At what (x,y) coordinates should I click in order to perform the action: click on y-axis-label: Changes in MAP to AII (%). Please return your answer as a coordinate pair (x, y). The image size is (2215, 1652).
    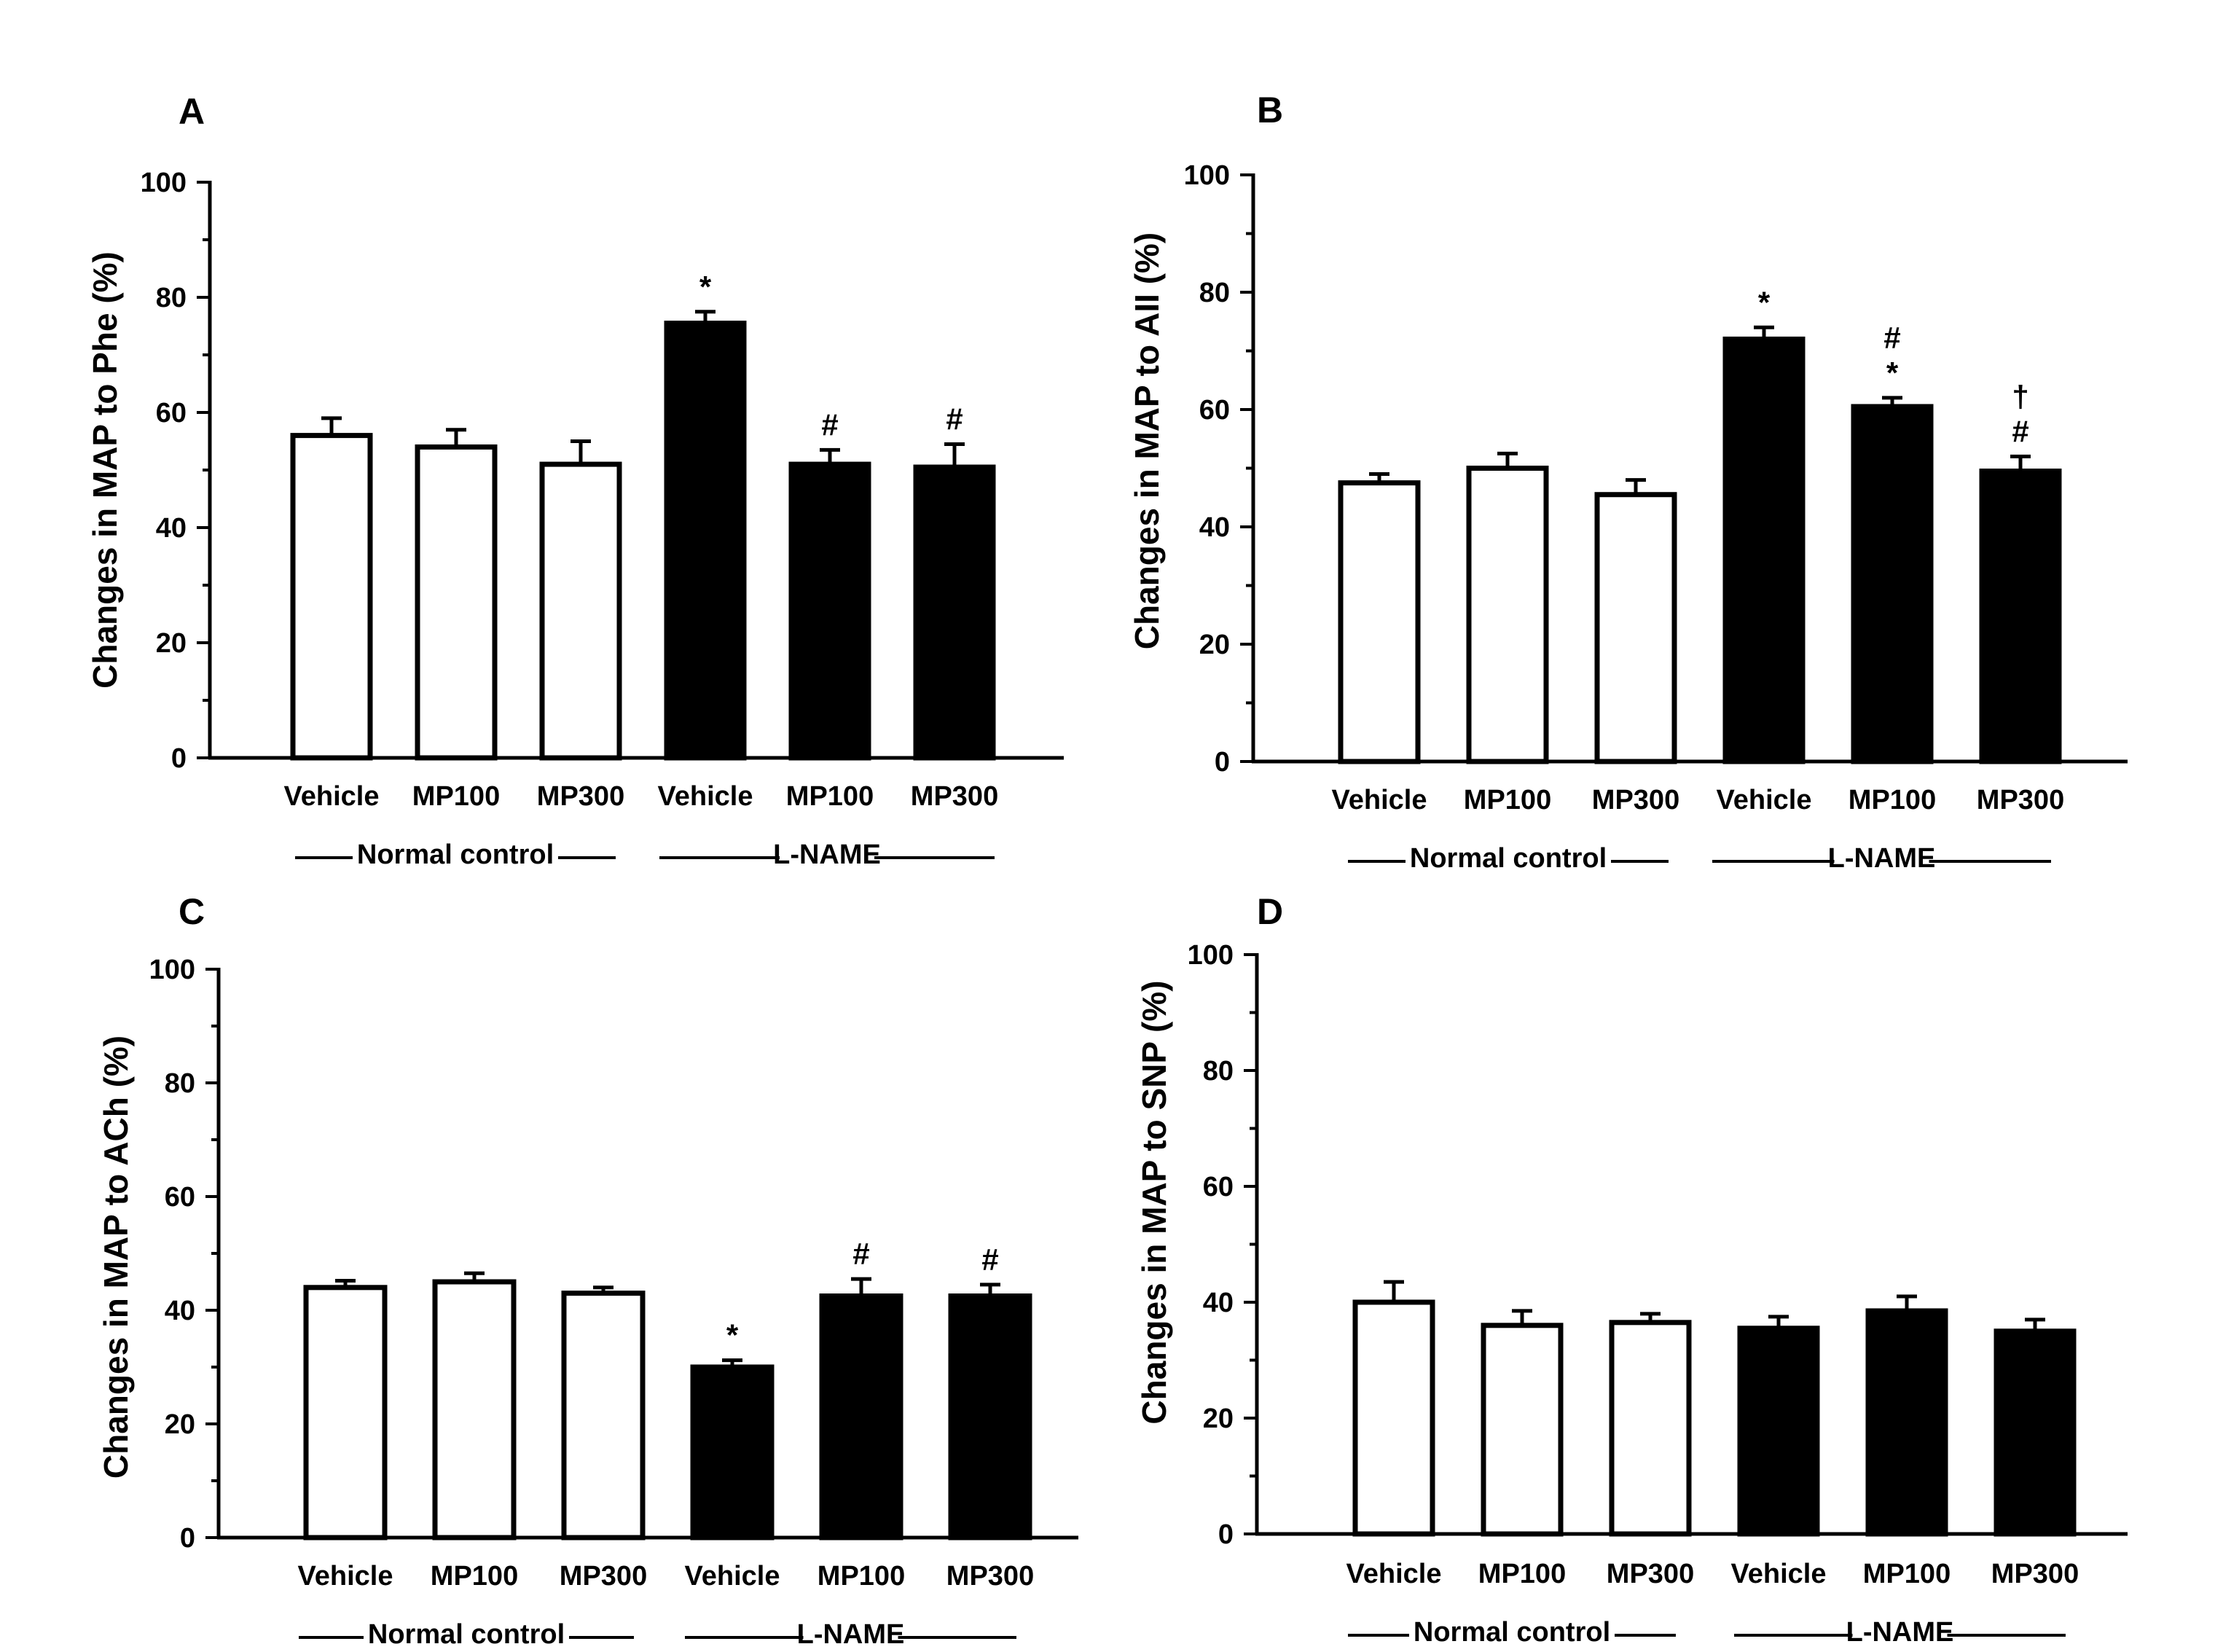
    Looking at the image, I should click on (1147, 441).